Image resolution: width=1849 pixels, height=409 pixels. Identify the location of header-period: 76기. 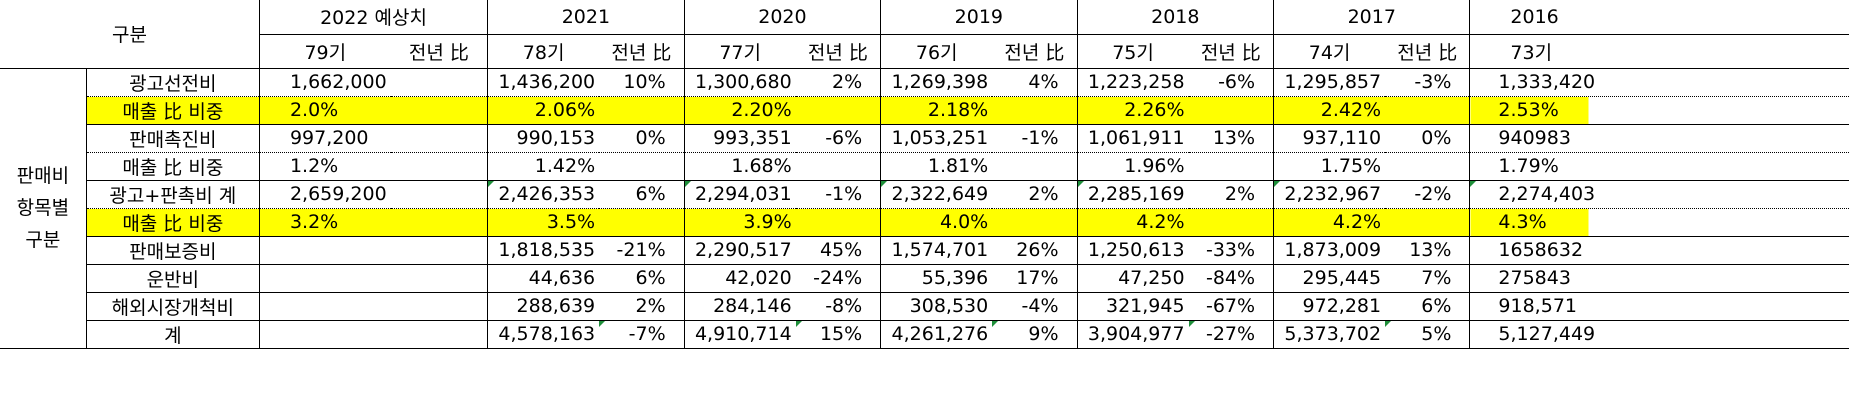
(936, 51).